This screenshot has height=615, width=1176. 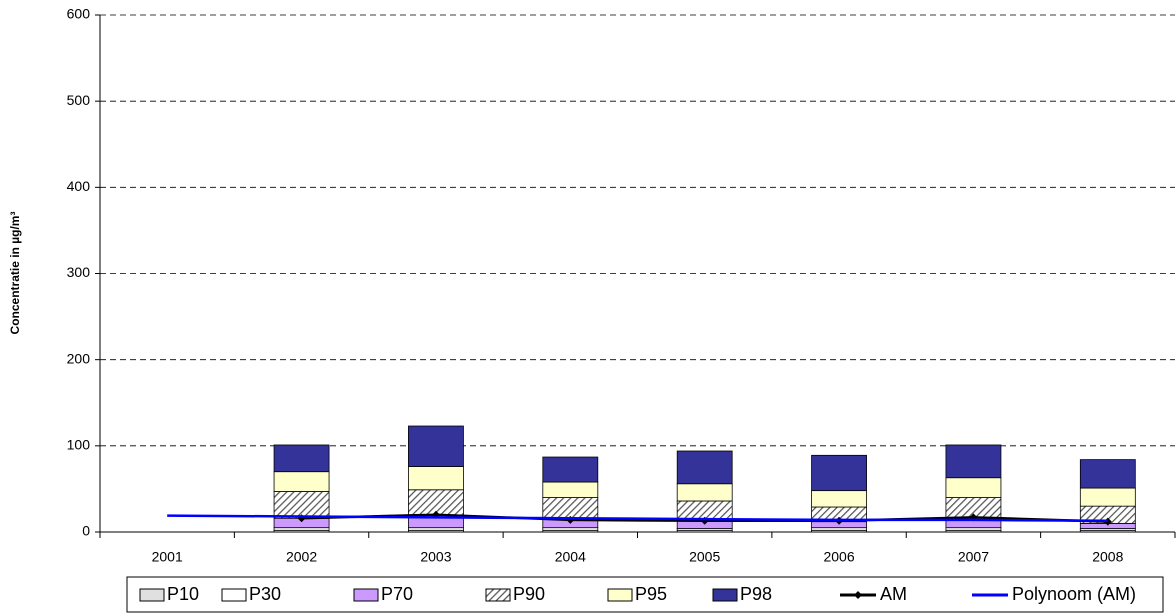 What do you see at coordinates (973, 557) in the screenshot?
I see `x-tick-label: 2007` at bounding box center [973, 557].